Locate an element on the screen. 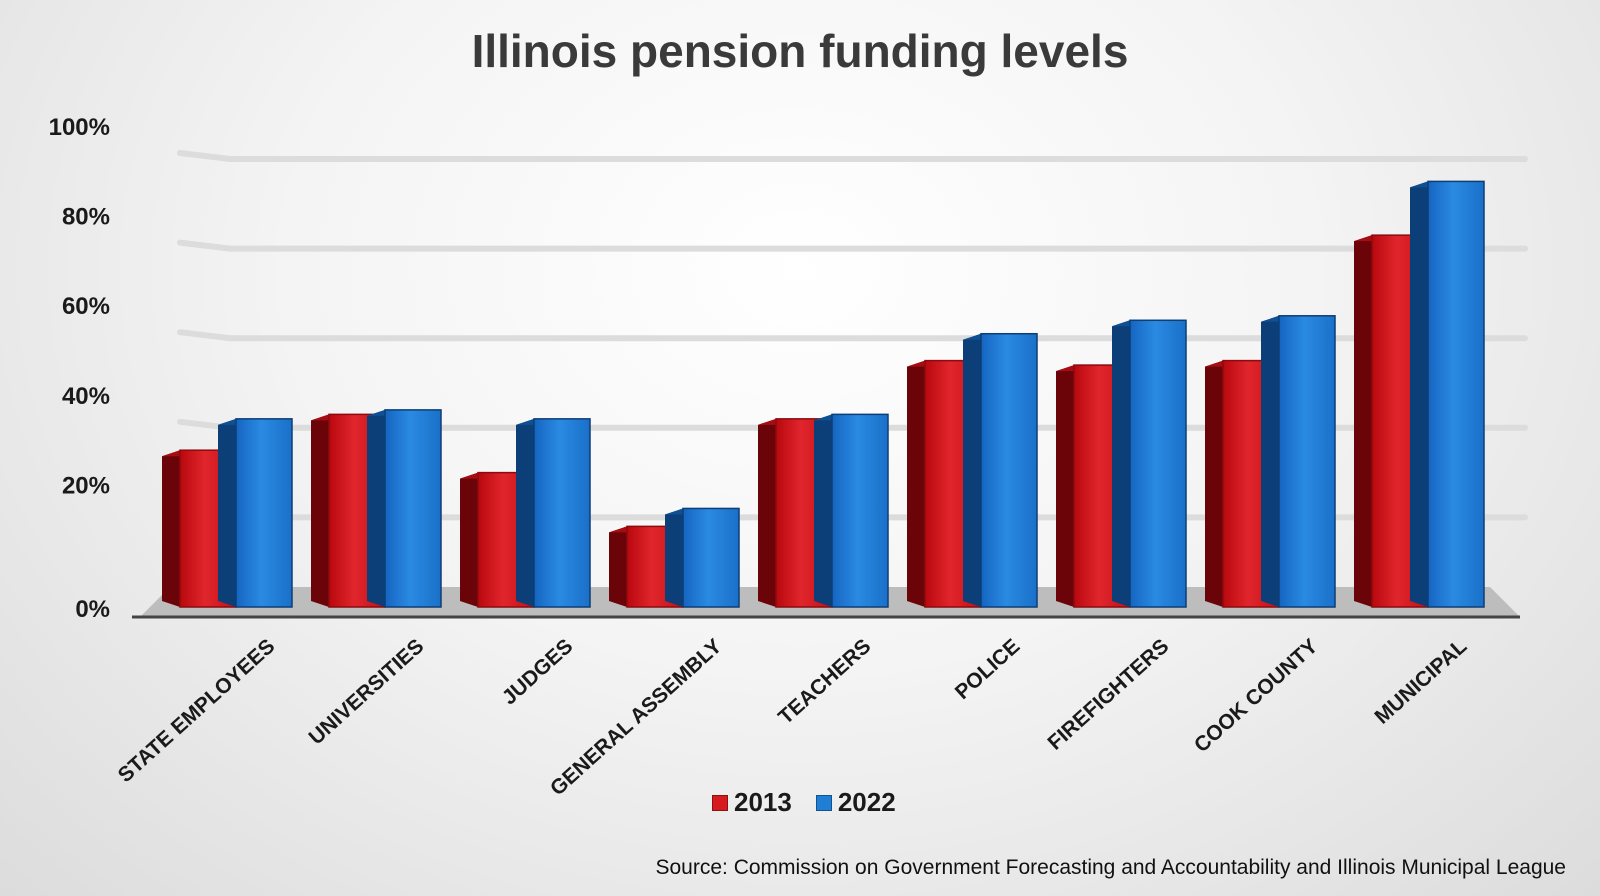 The image size is (1600, 896). chart-title: Illinois pension funding levels is located at coordinates (800, 51).